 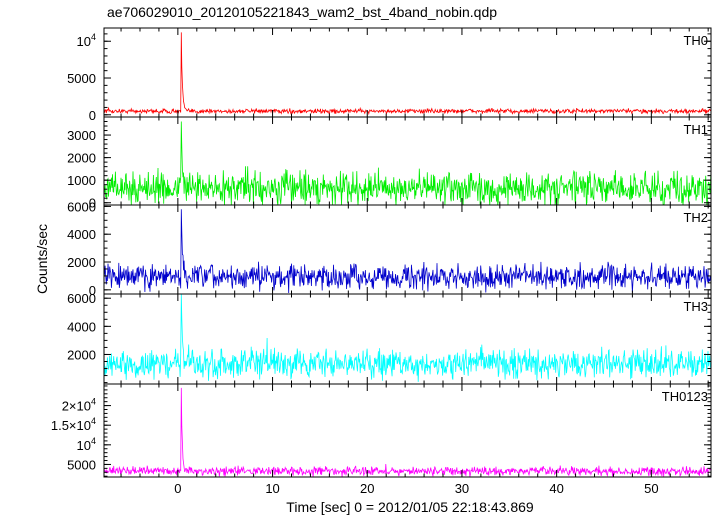 What do you see at coordinates (410, 507) in the screenshot?
I see `x-axis-label: Time [sec] 0 = 2012/01/05 22:18:43.869` at bounding box center [410, 507].